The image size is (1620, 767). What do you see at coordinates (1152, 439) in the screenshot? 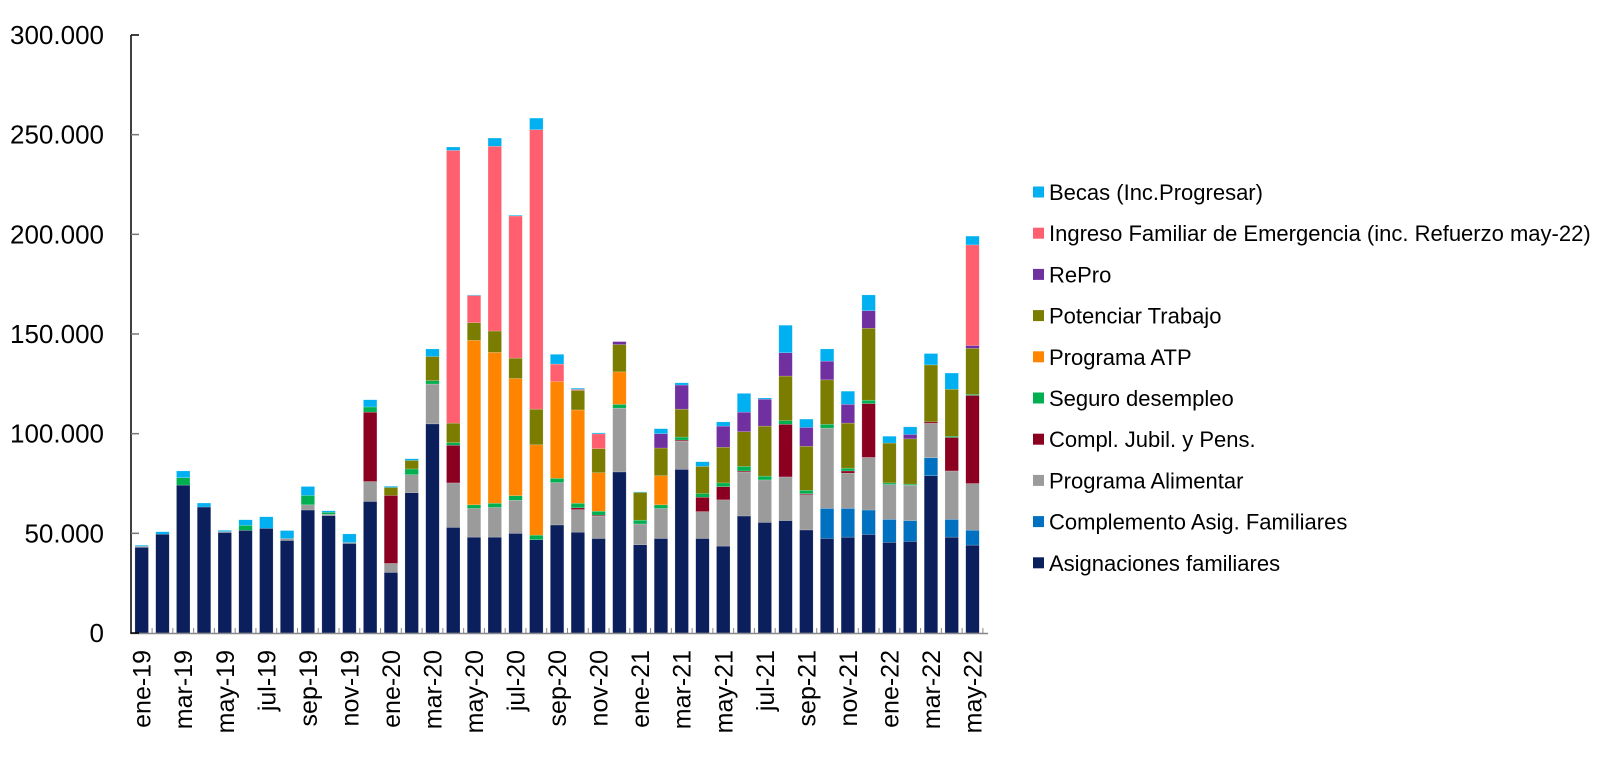
I see `legend-label: Compl. Jubil. y Pens.` at bounding box center [1152, 439].